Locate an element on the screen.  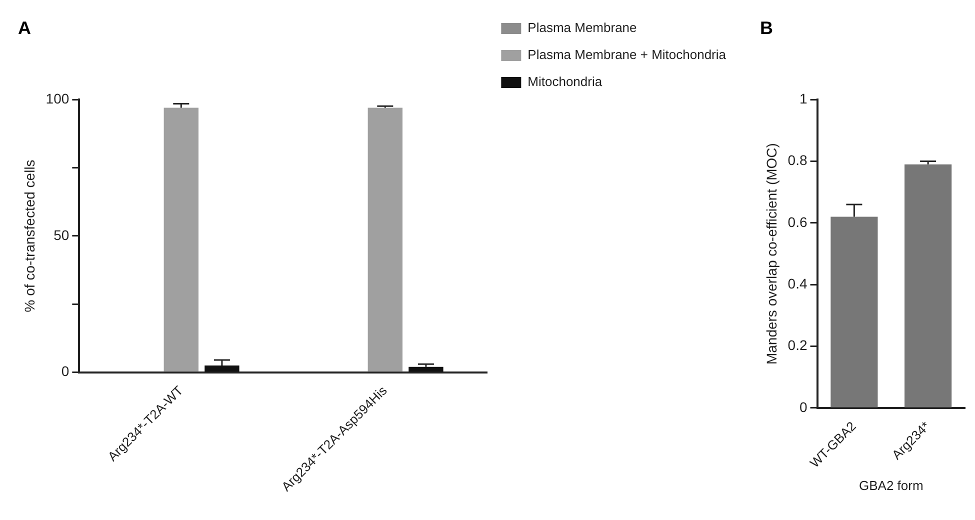
y-tick-label: 100 is located at coordinates (58, 98).